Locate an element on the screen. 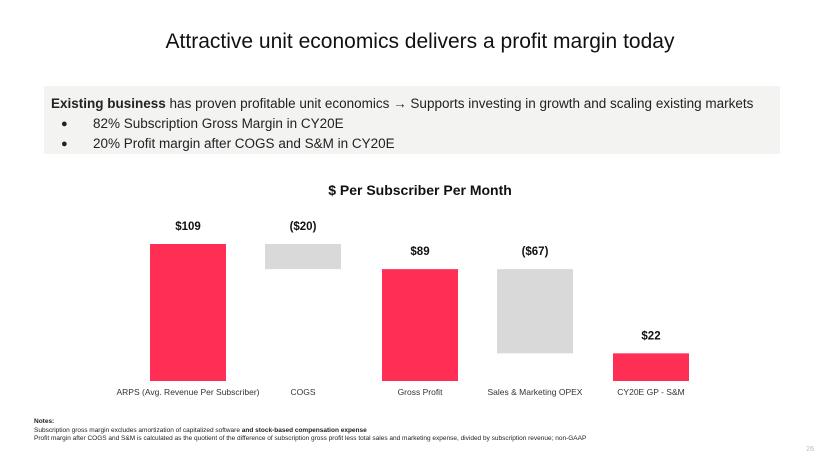  data-label-1: ($20) is located at coordinates (303, 227).